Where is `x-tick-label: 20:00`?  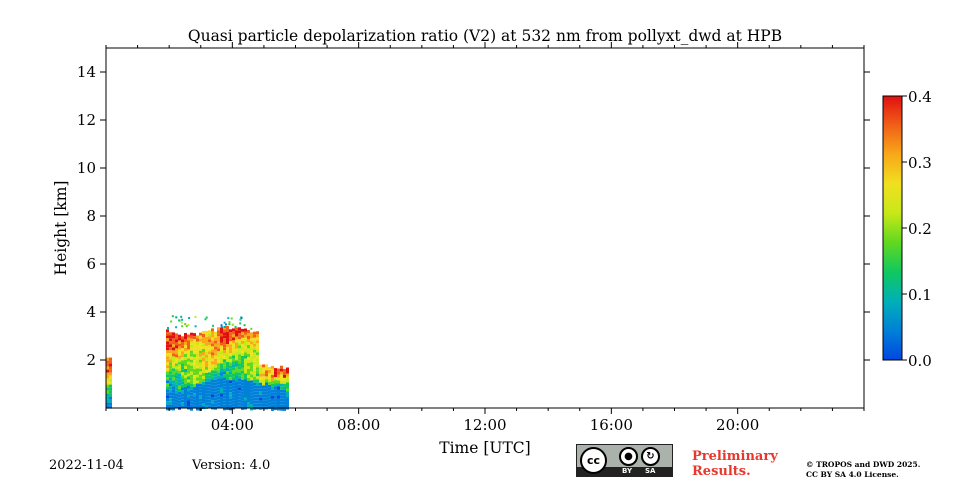 x-tick-label: 20:00 is located at coordinates (737, 425).